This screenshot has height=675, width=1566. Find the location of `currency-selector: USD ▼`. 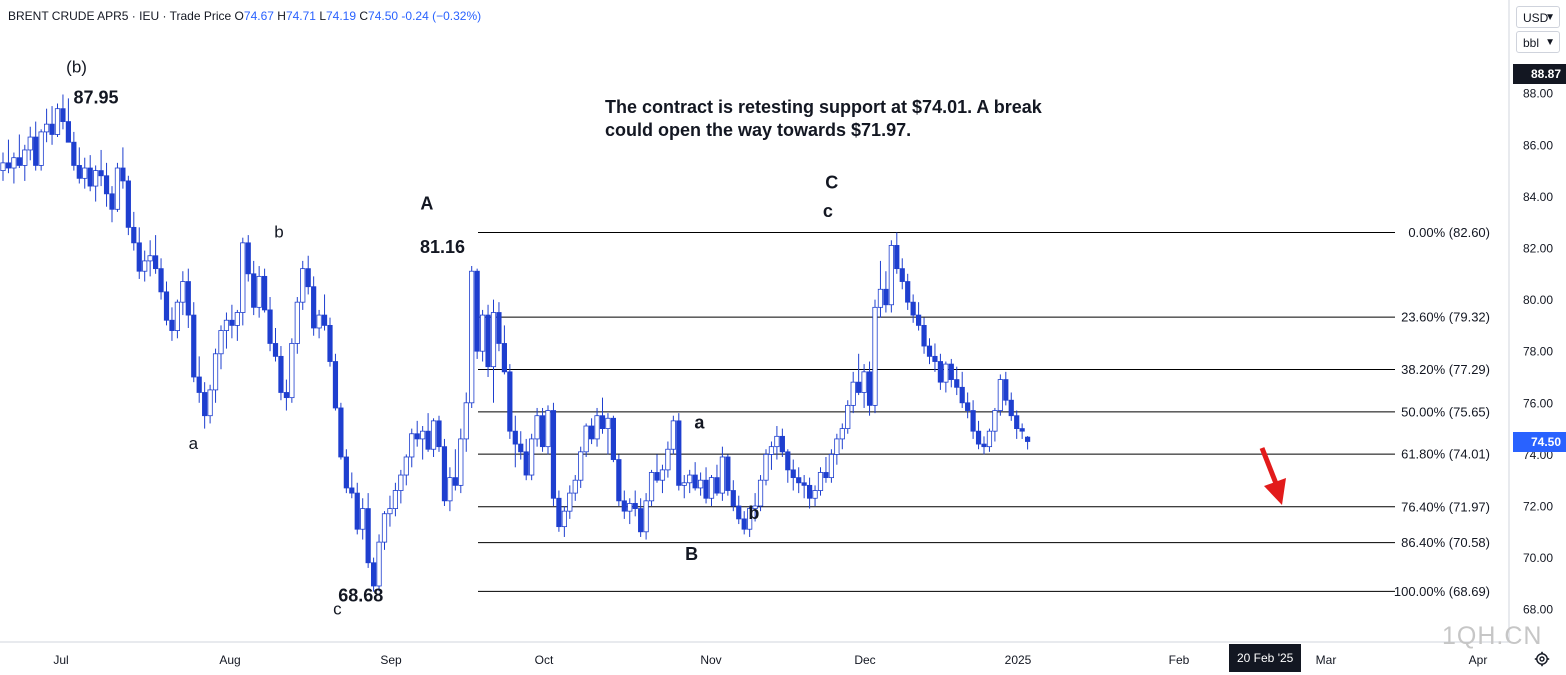

currency-selector: USD ▼ is located at coordinates (1538, 17).